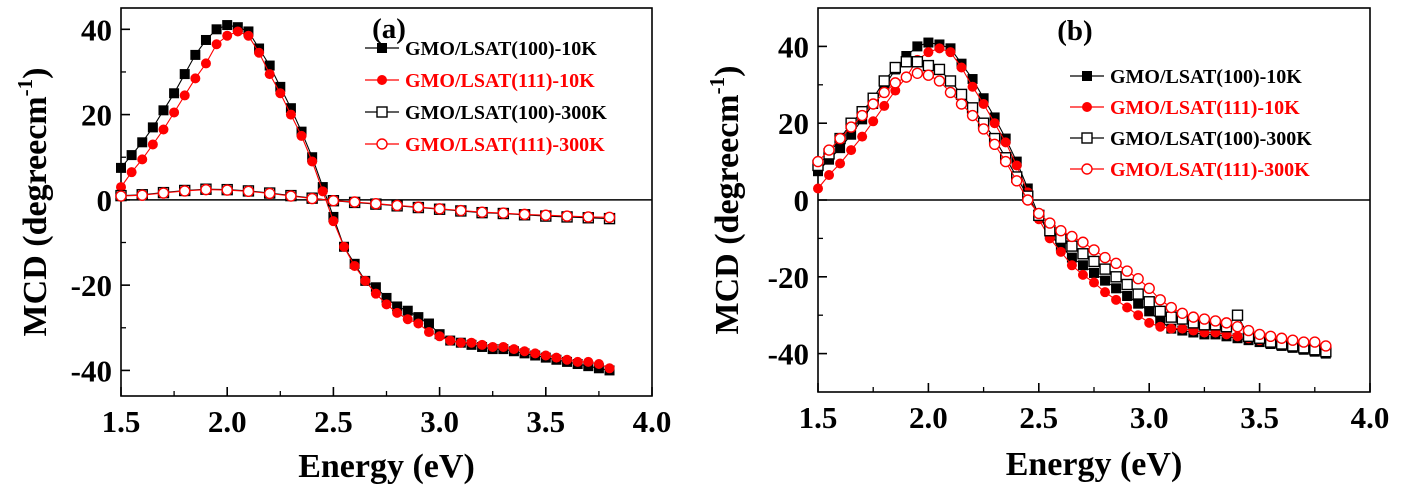 Image resolution: width=1419 pixels, height=488 pixels. Describe the element at coordinates (35, 73) in the screenshot. I see `y-axis-title-close: )` at that location.